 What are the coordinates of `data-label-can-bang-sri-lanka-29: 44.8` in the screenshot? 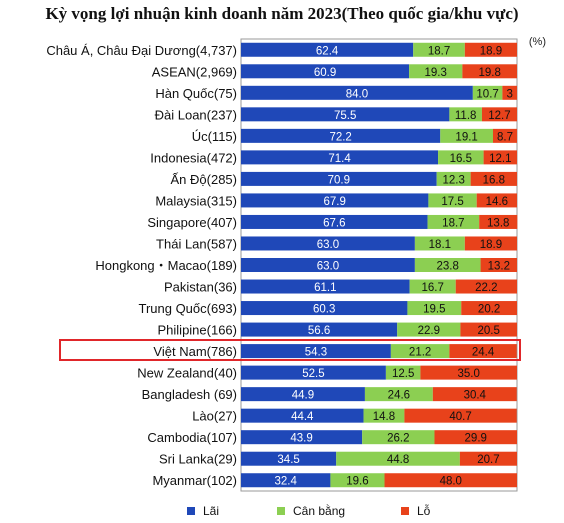 It's located at (398, 460).